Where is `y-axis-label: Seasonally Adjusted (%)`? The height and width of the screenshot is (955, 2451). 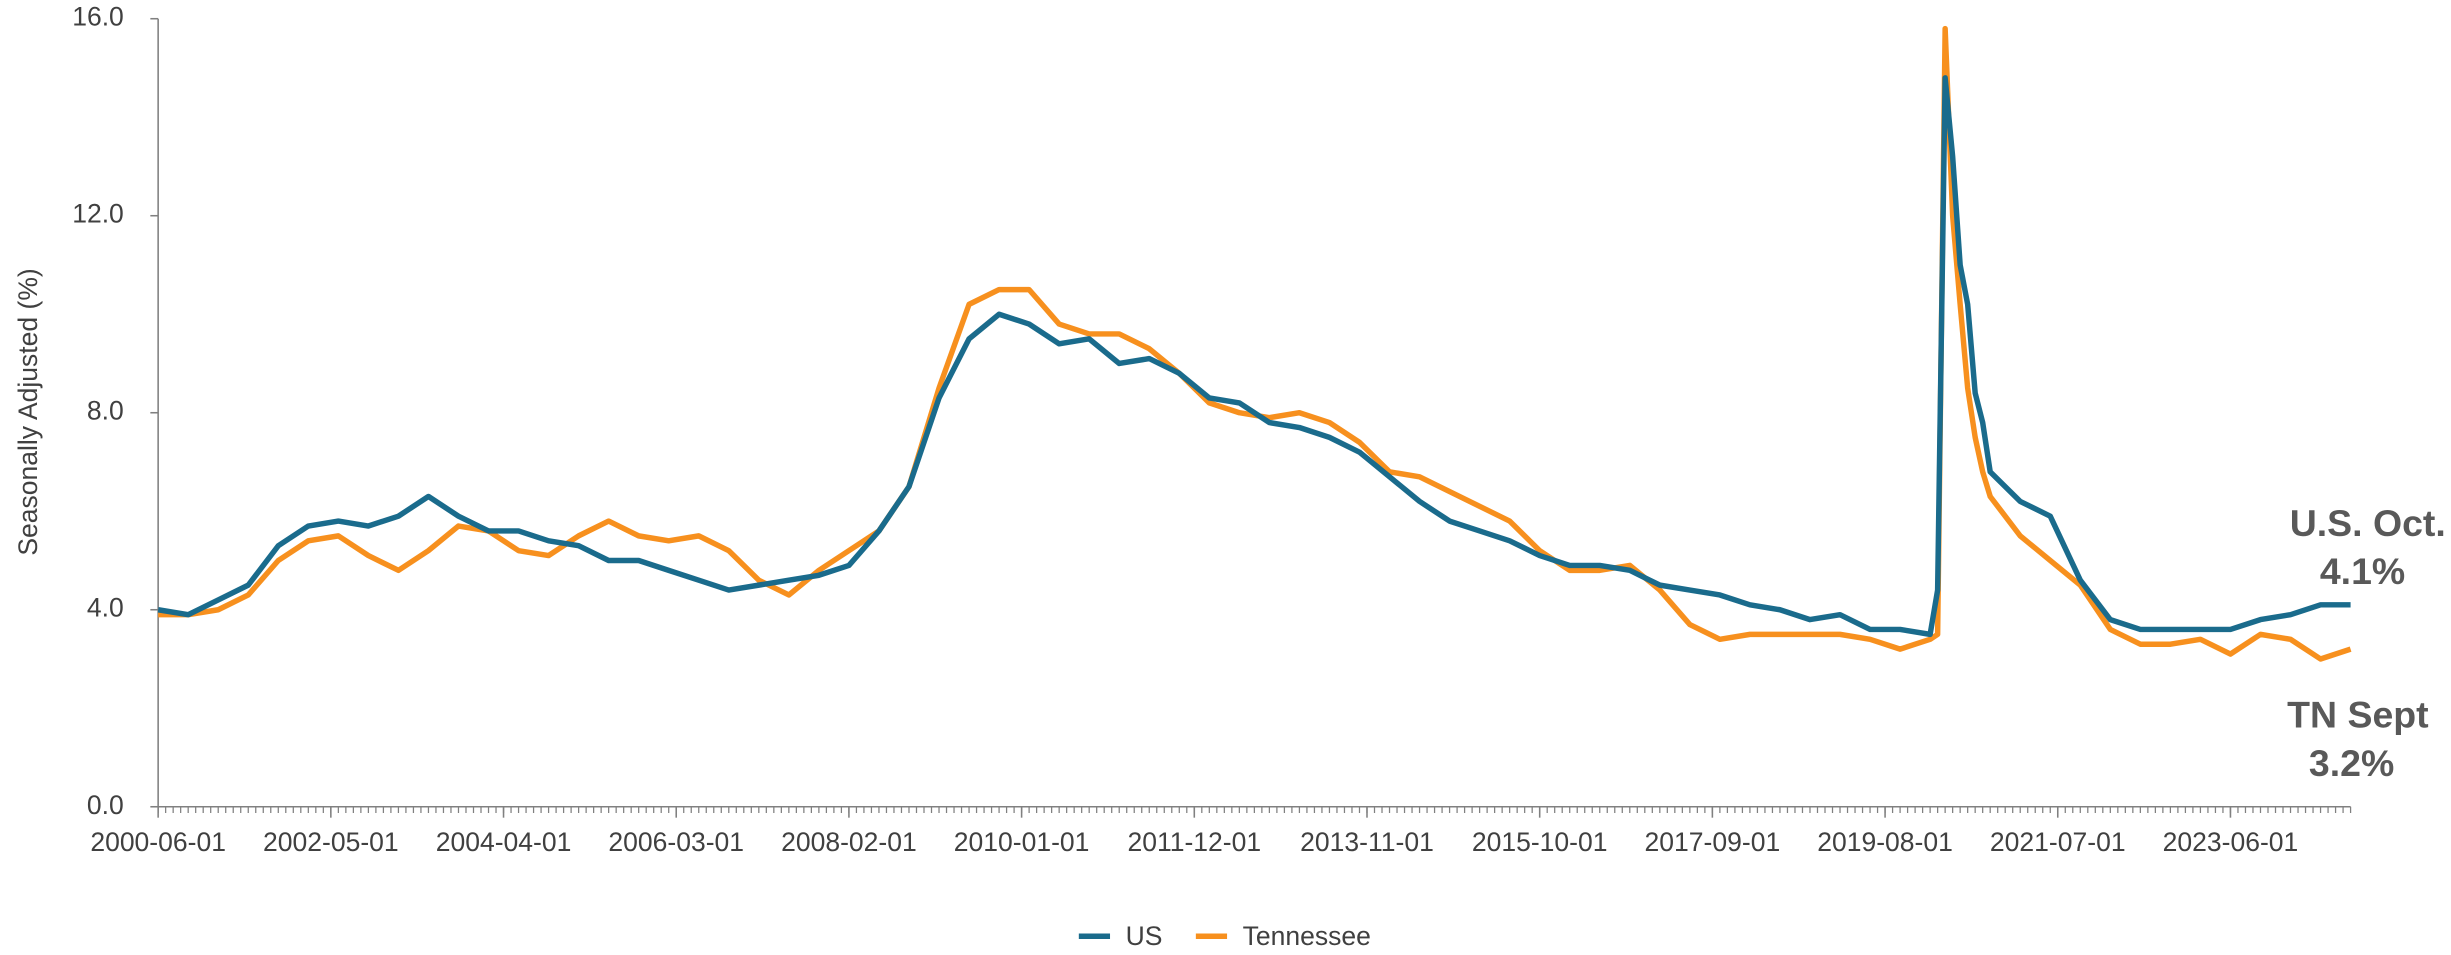 y-axis-label: Seasonally Adjusted (%) is located at coordinates (28, 411).